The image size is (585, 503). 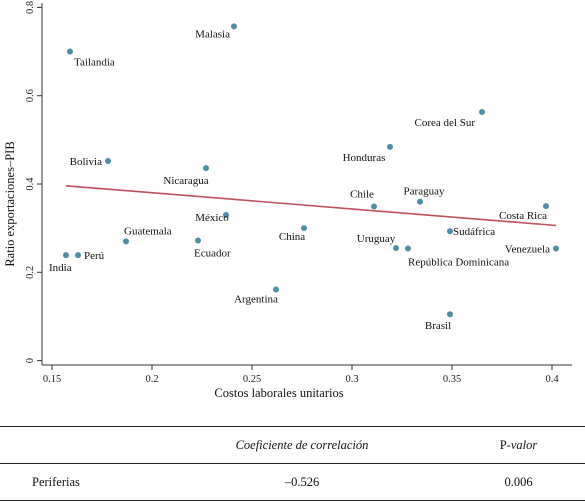 What do you see at coordinates (30, 95) in the screenshot?
I see `y-tick-label: 0.6` at bounding box center [30, 95].